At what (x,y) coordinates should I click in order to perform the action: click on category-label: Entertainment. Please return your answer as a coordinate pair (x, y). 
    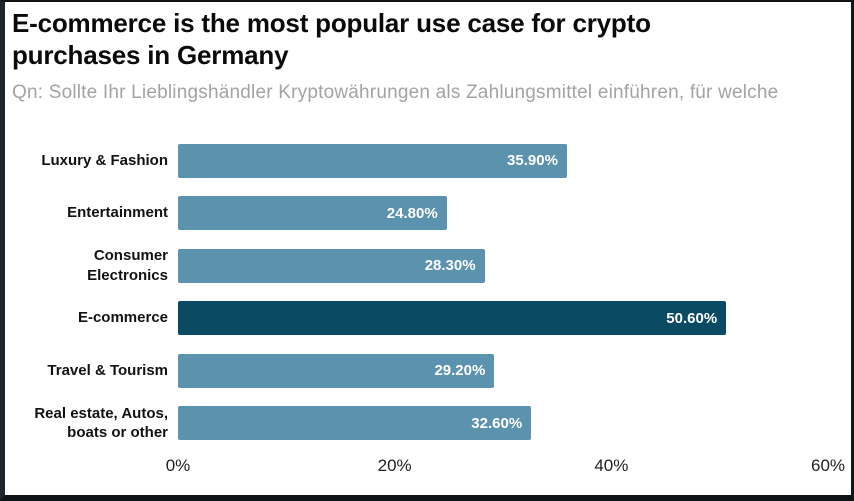
    Looking at the image, I should click on (117, 213).